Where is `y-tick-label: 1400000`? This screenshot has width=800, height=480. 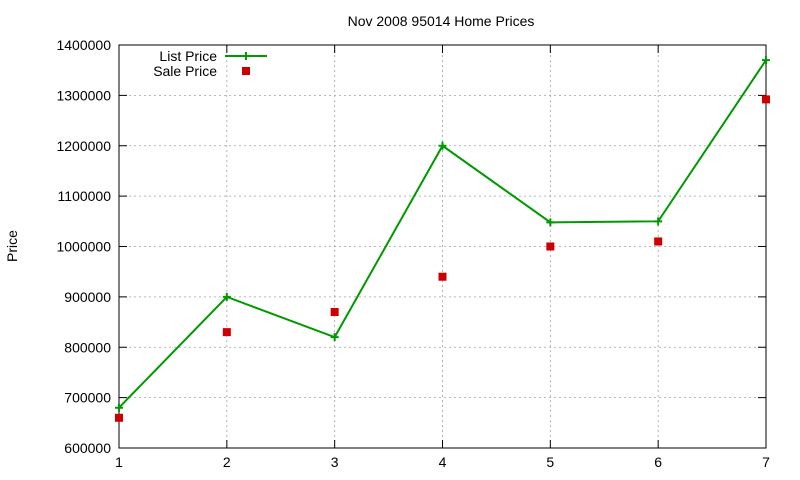 y-tick-label: 1400000 is located at coordinates (83, 45).